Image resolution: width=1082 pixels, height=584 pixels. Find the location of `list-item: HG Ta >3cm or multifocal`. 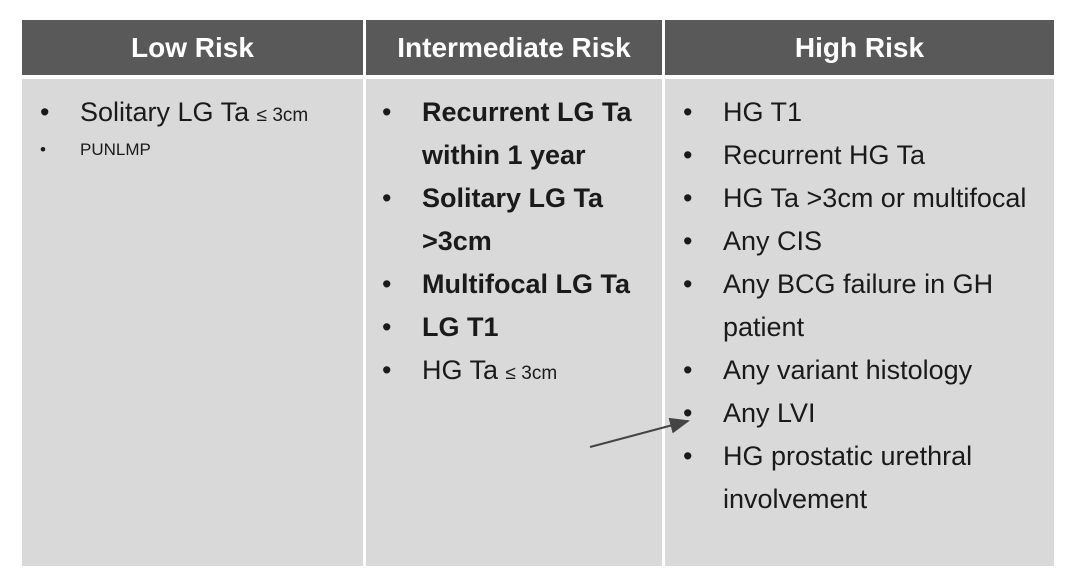

list-item: HG Ta >3cm or multifocal is located at coordinates (868, 198).